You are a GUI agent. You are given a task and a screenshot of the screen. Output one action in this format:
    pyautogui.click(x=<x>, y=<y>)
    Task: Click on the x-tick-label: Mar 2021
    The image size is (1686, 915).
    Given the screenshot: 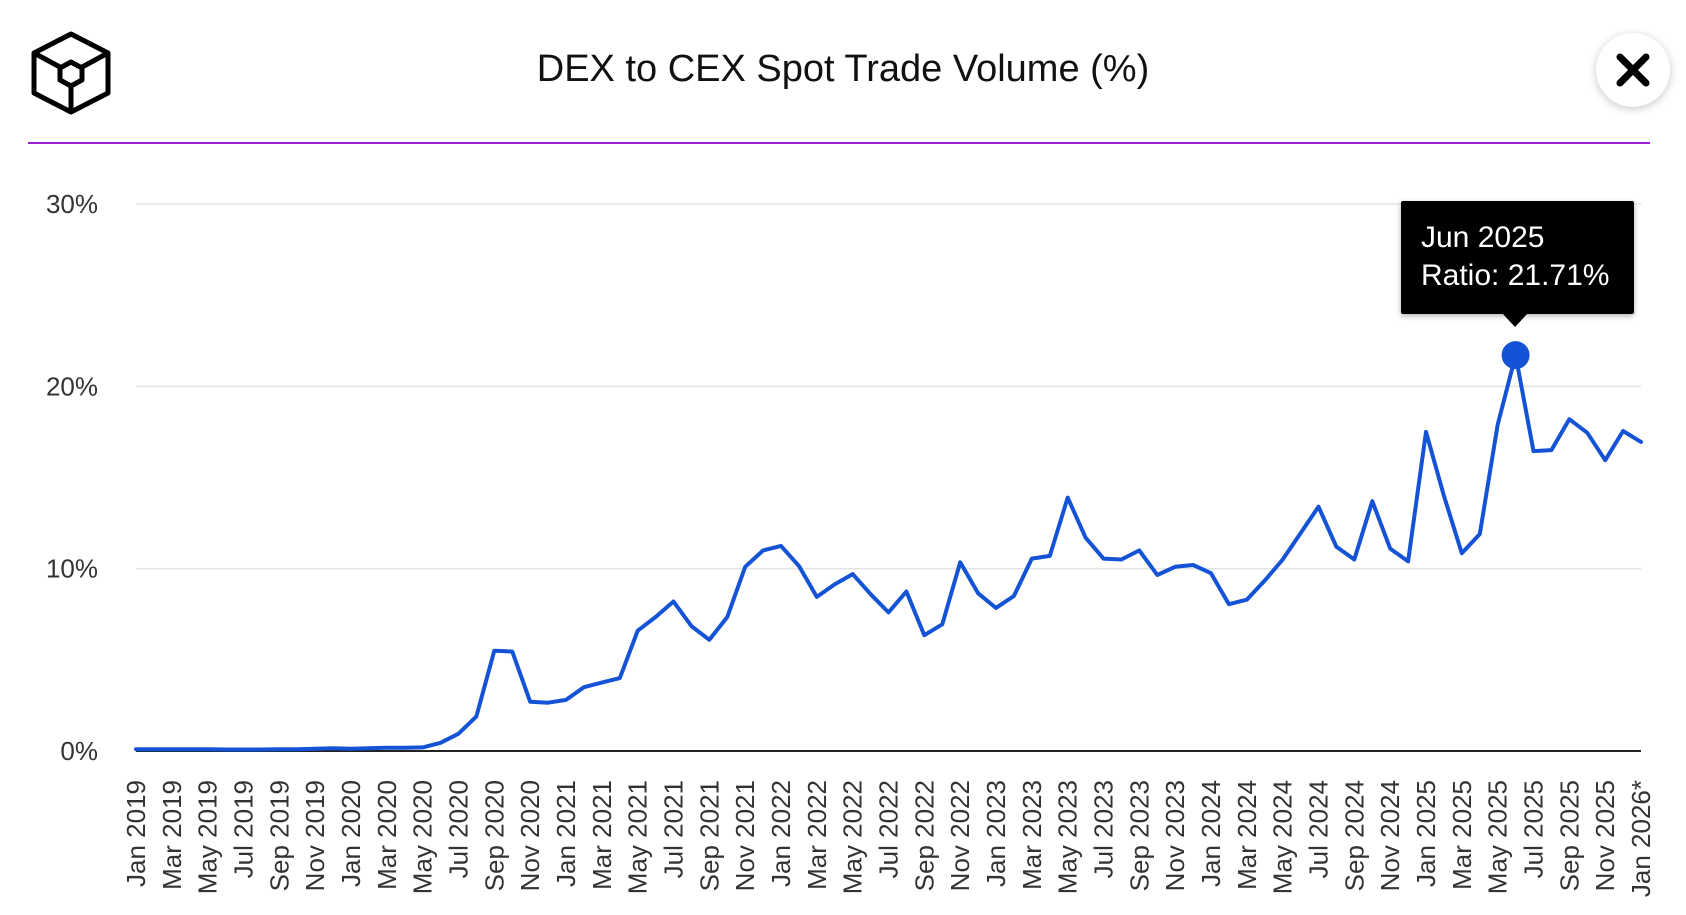 What is the action you would take?
    pyautogui.click(x=602, y=835)
    